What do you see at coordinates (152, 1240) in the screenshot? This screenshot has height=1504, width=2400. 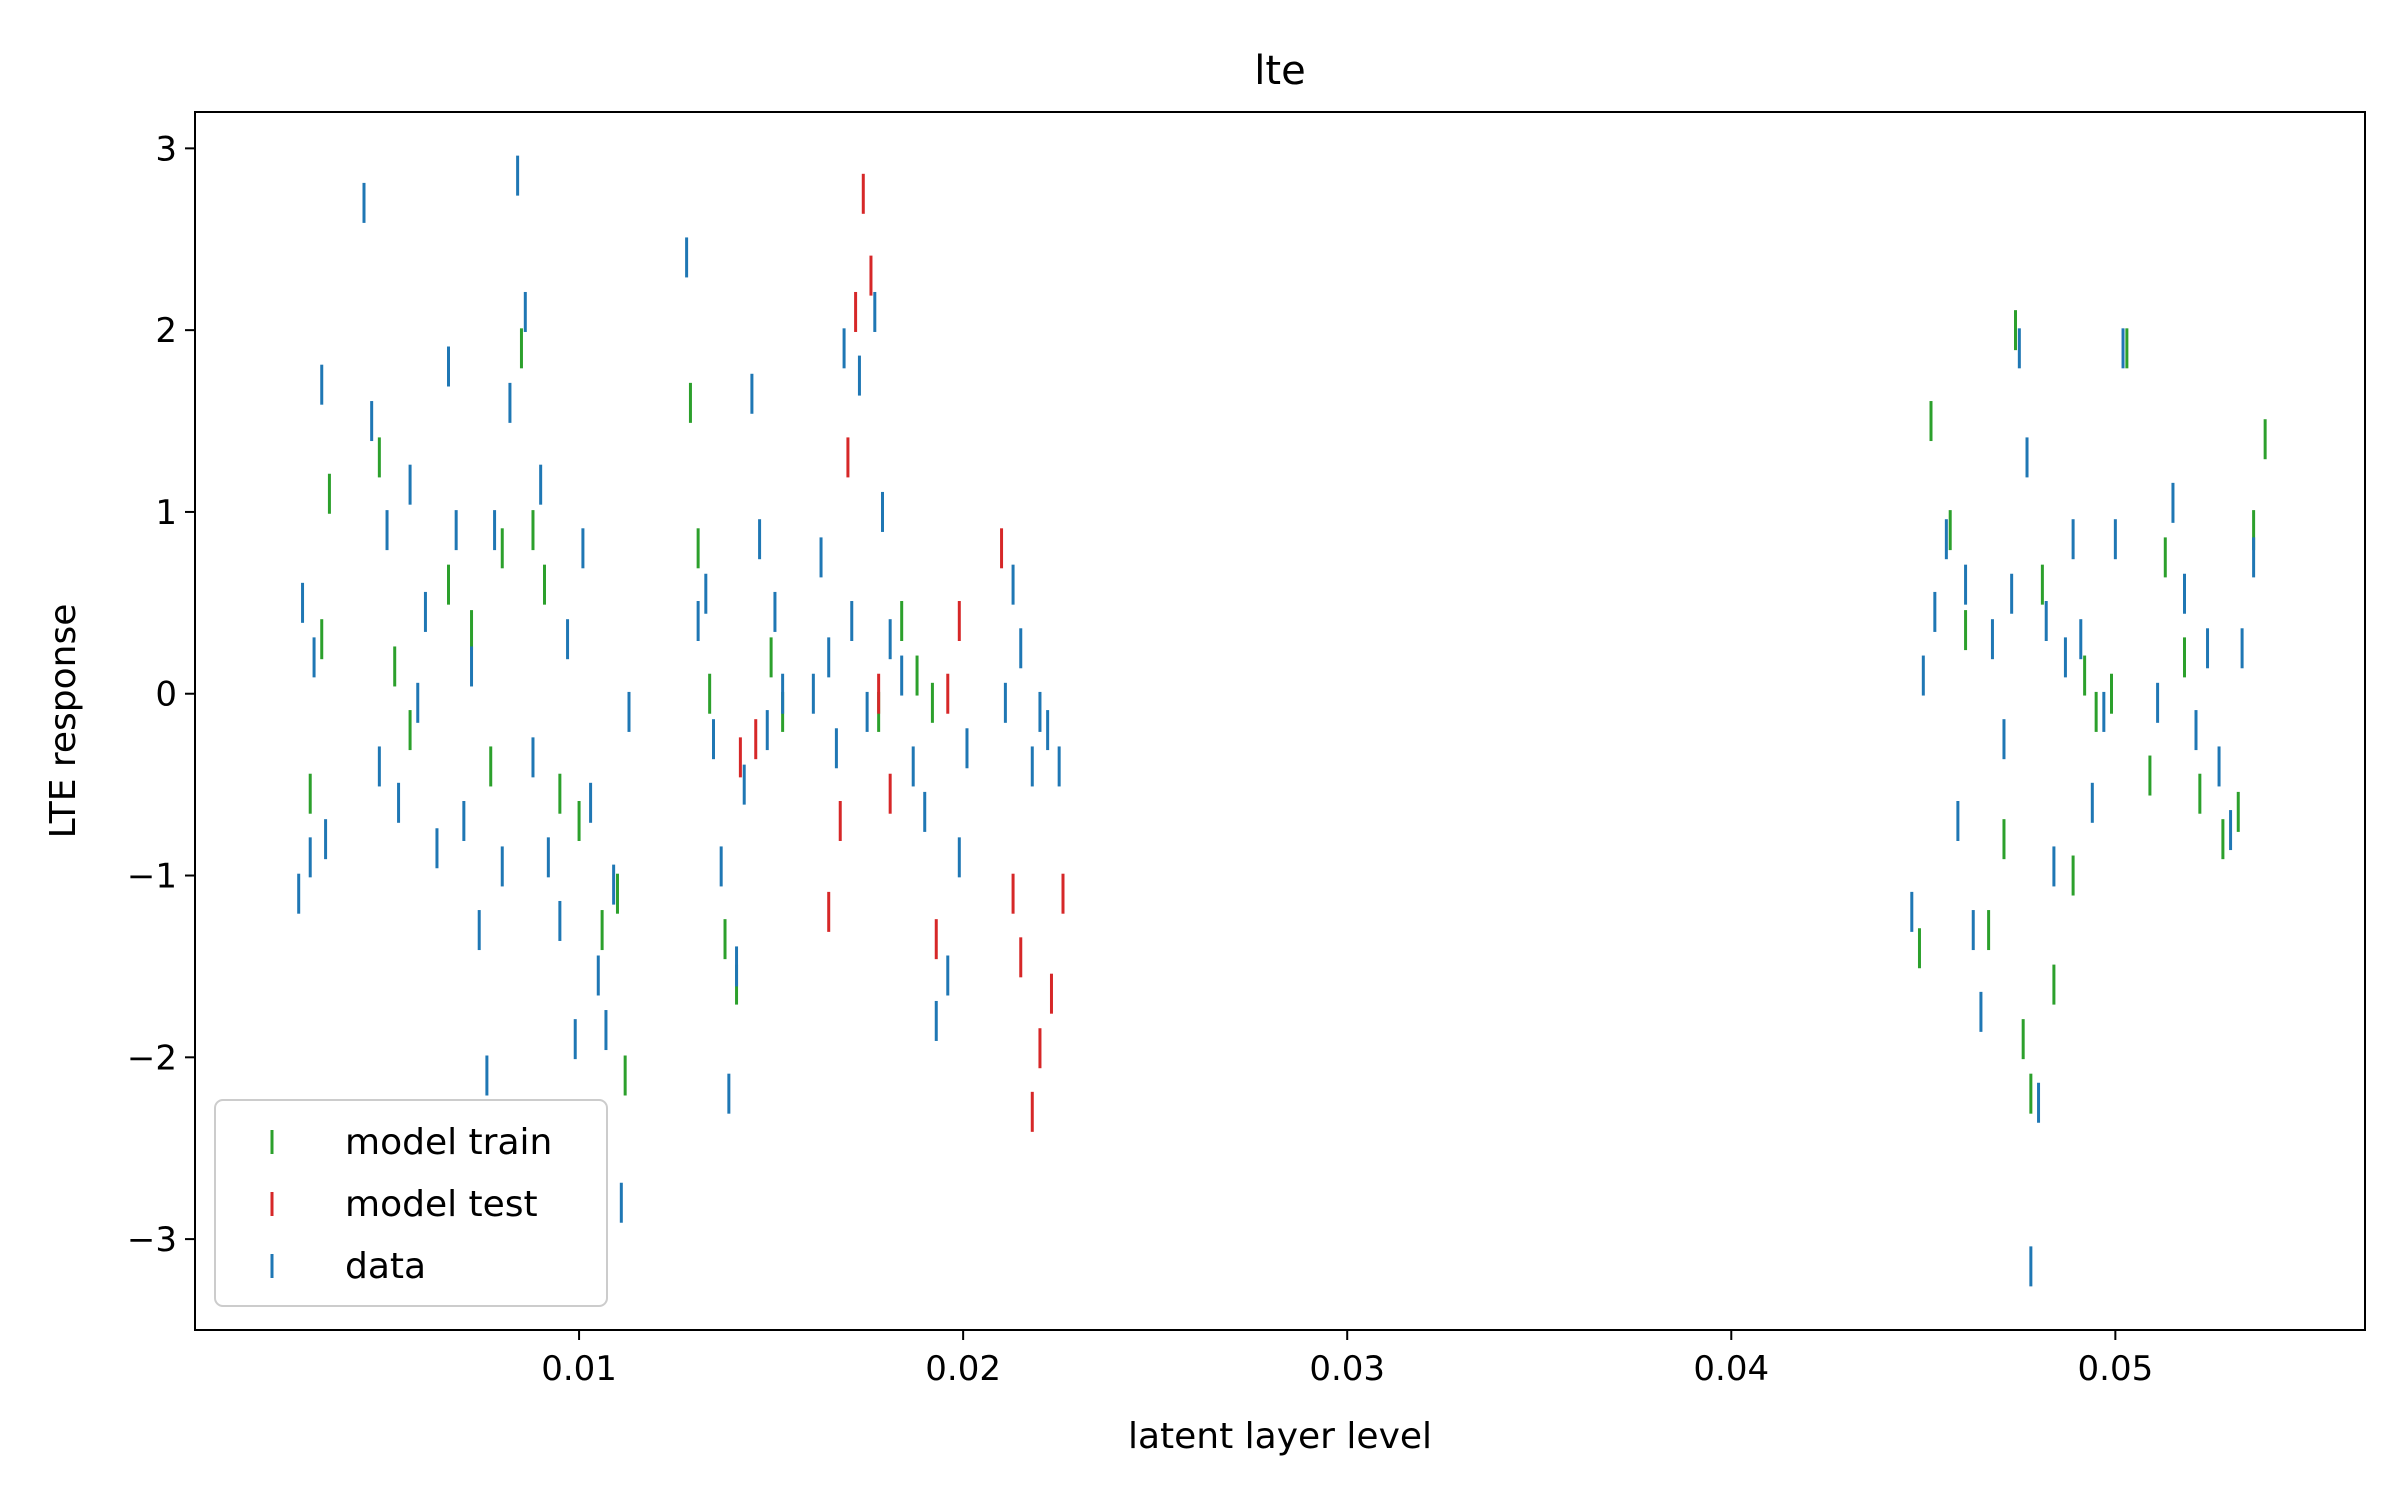 I see `y-tick-label: −3` at bounding box center [152, 1240].